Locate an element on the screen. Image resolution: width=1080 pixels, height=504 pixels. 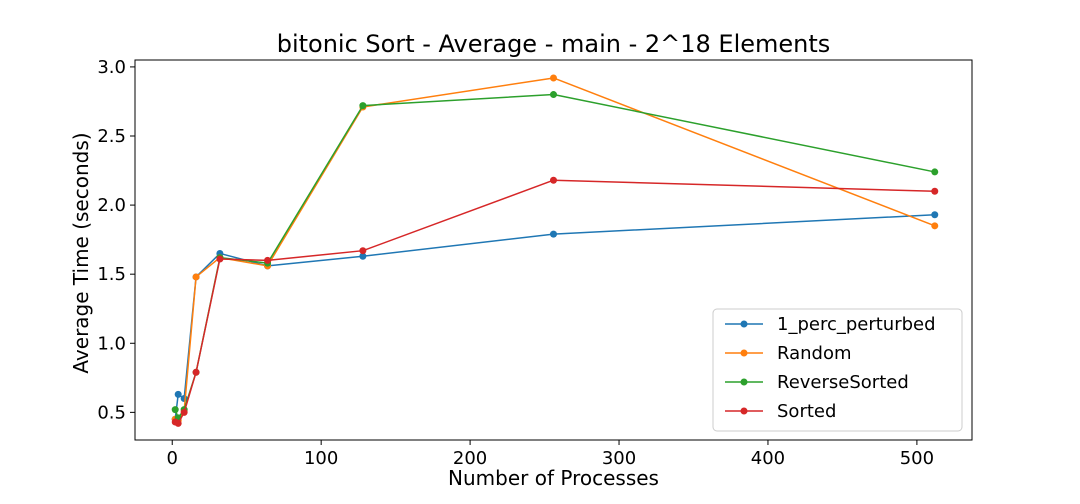
y-tick-label: 1.5 is located at coordinates (111, 274).